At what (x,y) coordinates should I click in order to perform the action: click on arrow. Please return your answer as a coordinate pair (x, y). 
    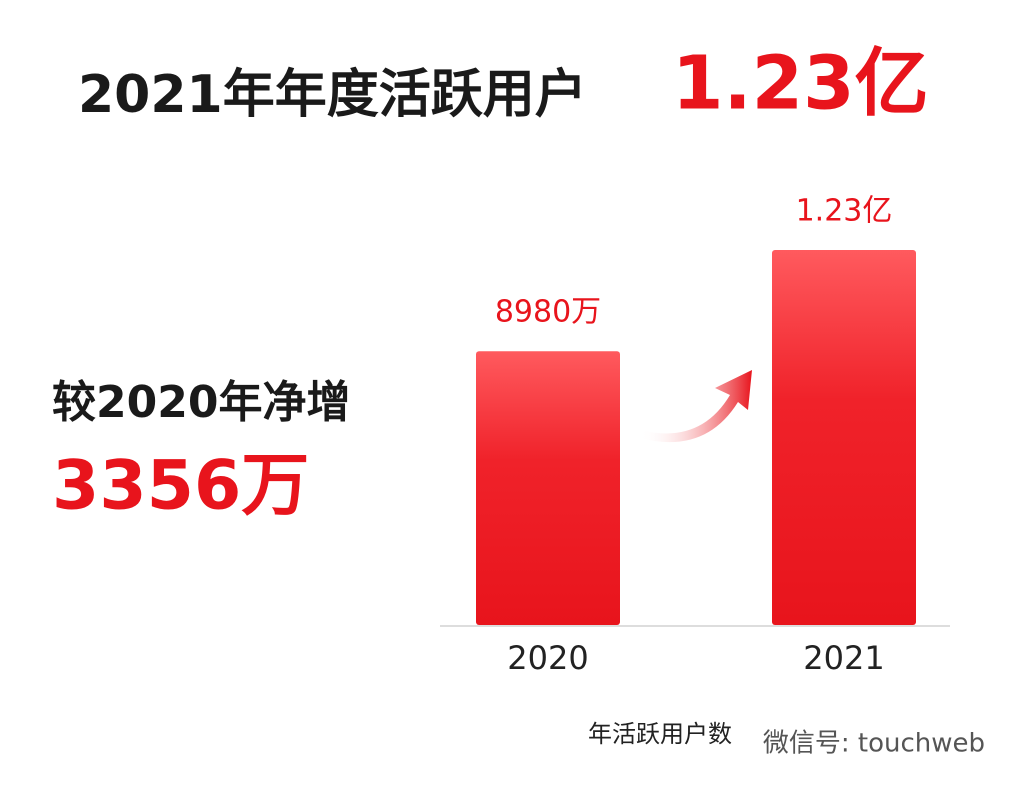
    Looking at the image, I should click on (696, 406).